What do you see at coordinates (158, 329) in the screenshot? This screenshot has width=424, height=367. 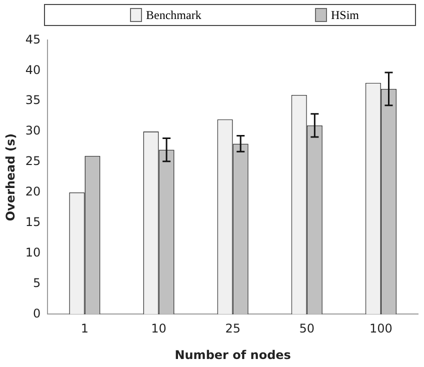 I see `x-tick-label: 10` at bounding box center [158, 329].